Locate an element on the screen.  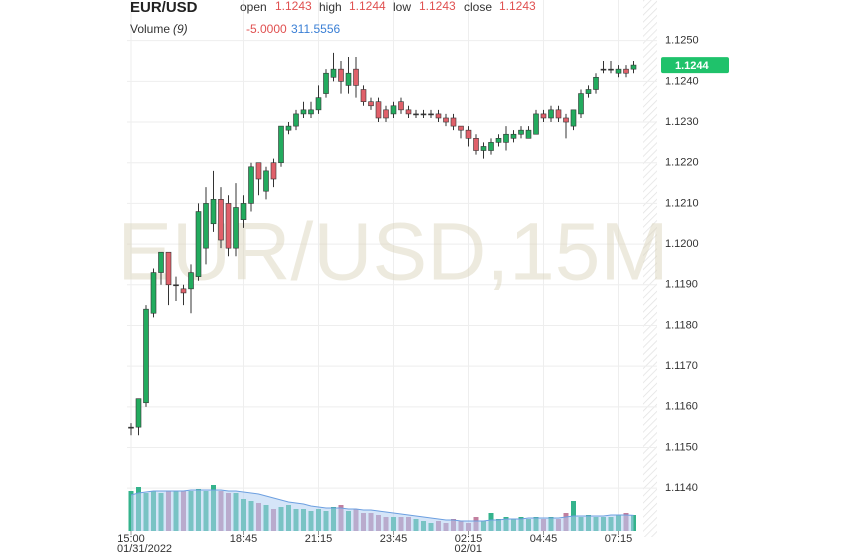
y-tick-label: 1.1250 is located at coordinates (682, 41).